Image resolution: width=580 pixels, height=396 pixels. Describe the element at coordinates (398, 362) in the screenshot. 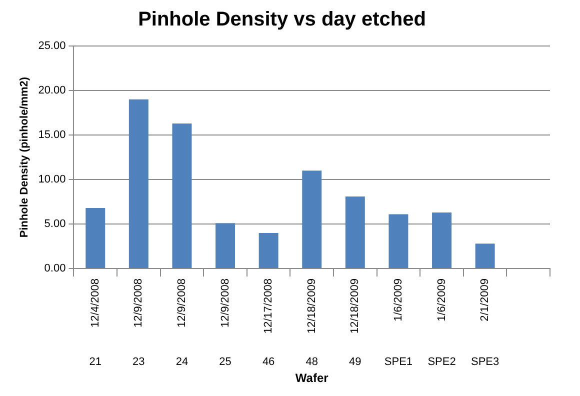

I see `text: SPE1` at that location.